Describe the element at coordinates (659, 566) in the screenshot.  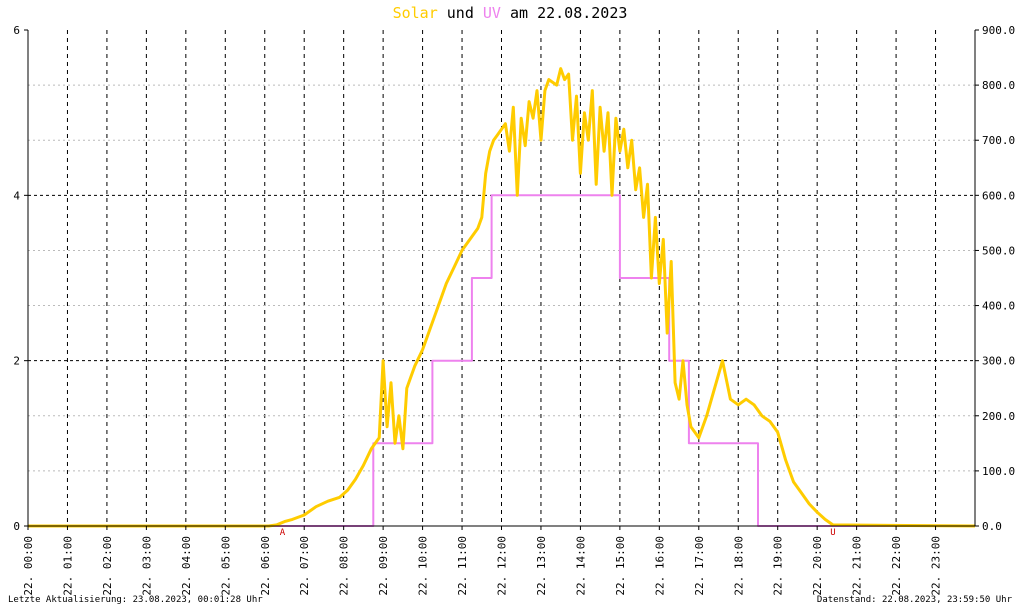
I see `x-tick-label: 22. 16:00` at that location.